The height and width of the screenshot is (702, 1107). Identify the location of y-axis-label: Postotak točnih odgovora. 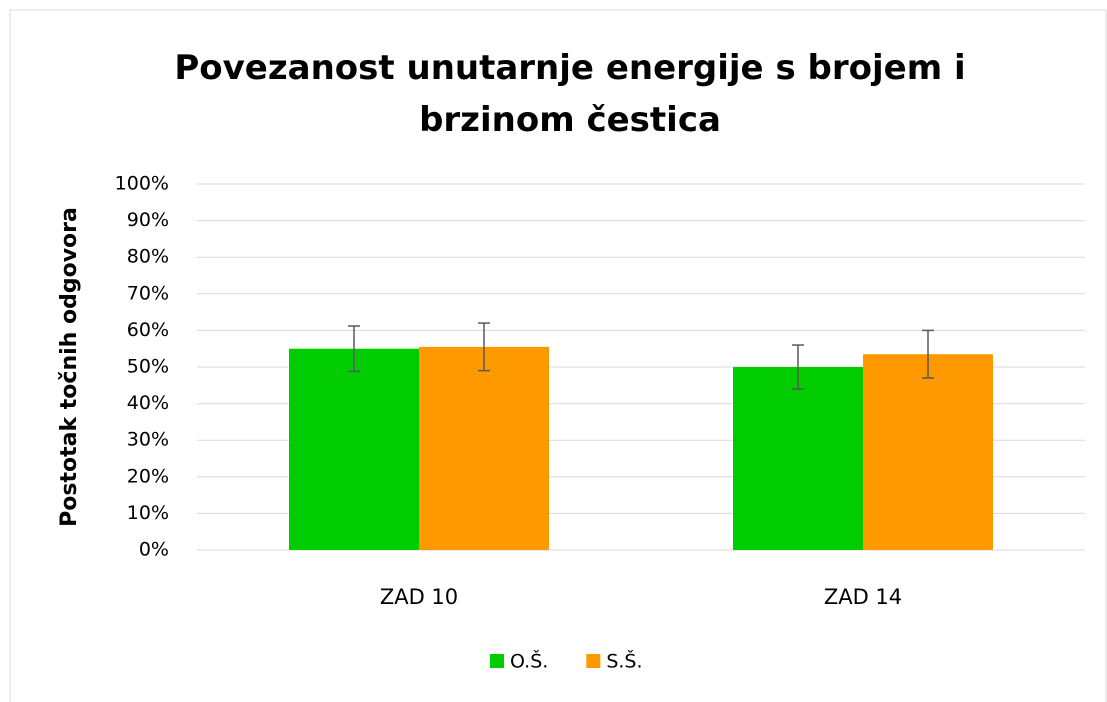
(69, 367).